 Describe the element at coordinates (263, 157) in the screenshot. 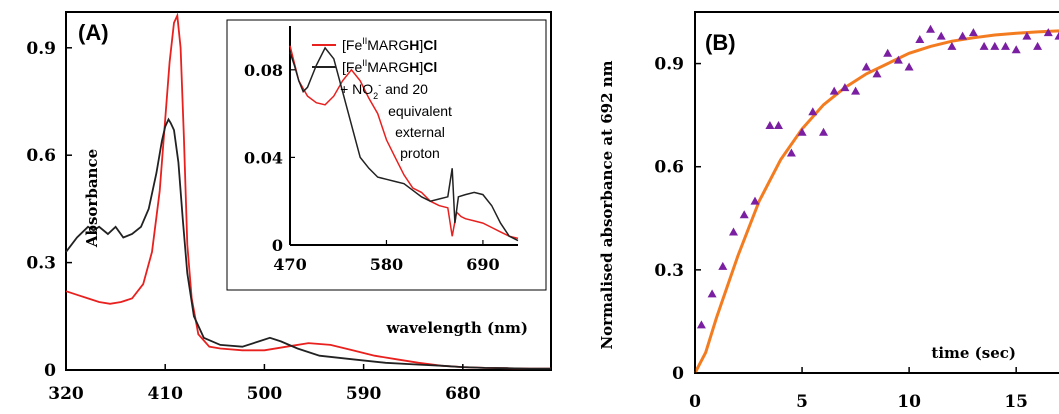

I see `inset-y-tick-label-0.04: 0.04` at that location.